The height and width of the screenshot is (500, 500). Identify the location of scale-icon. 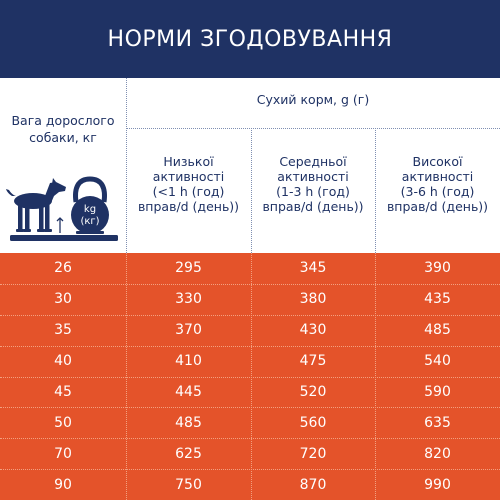
(64, 238).